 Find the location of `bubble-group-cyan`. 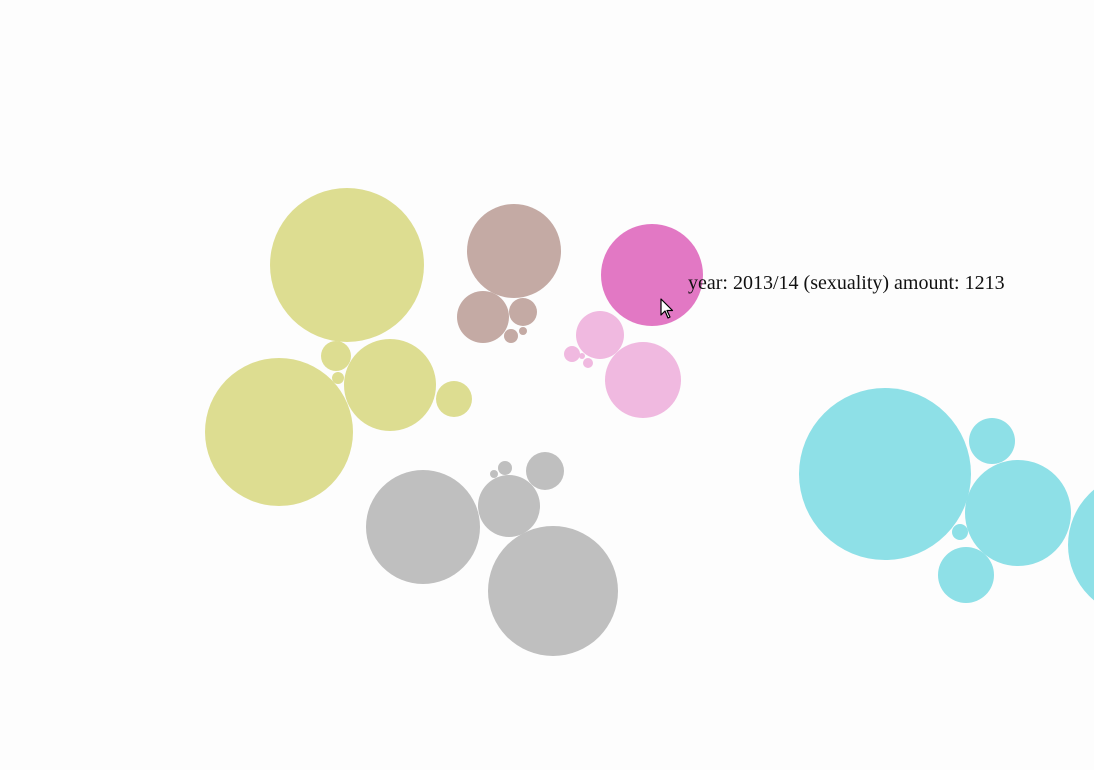

bubble-group-cyan is located at coordinates (946, 502).